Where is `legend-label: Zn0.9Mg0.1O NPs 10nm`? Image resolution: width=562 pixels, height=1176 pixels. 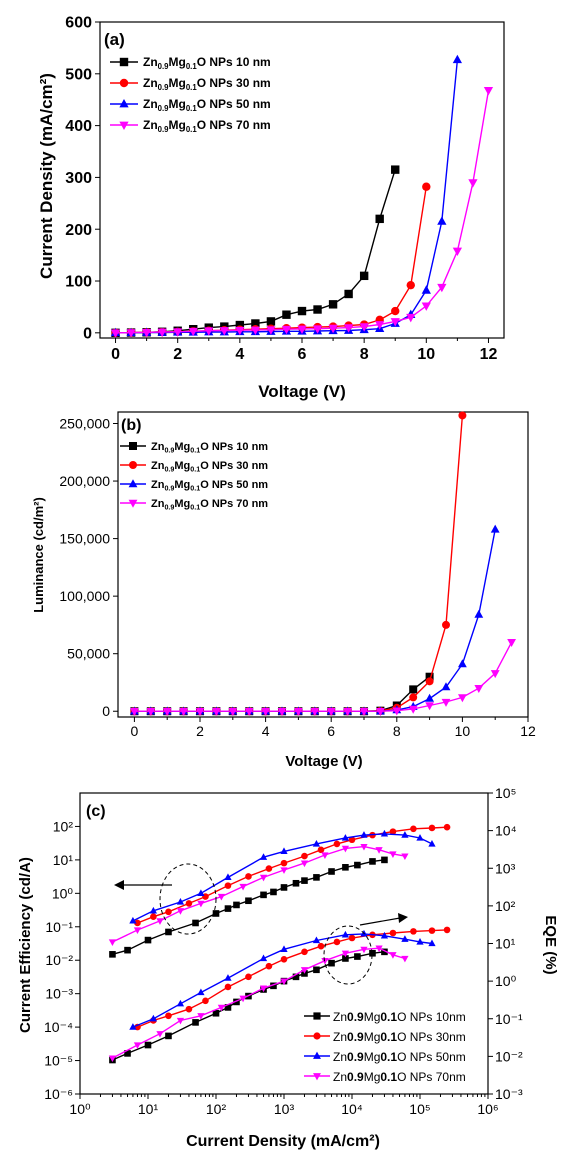
legend-label: Zn0.9Mg0.1O NPs 10nm is located at coordinates (399, 1017).